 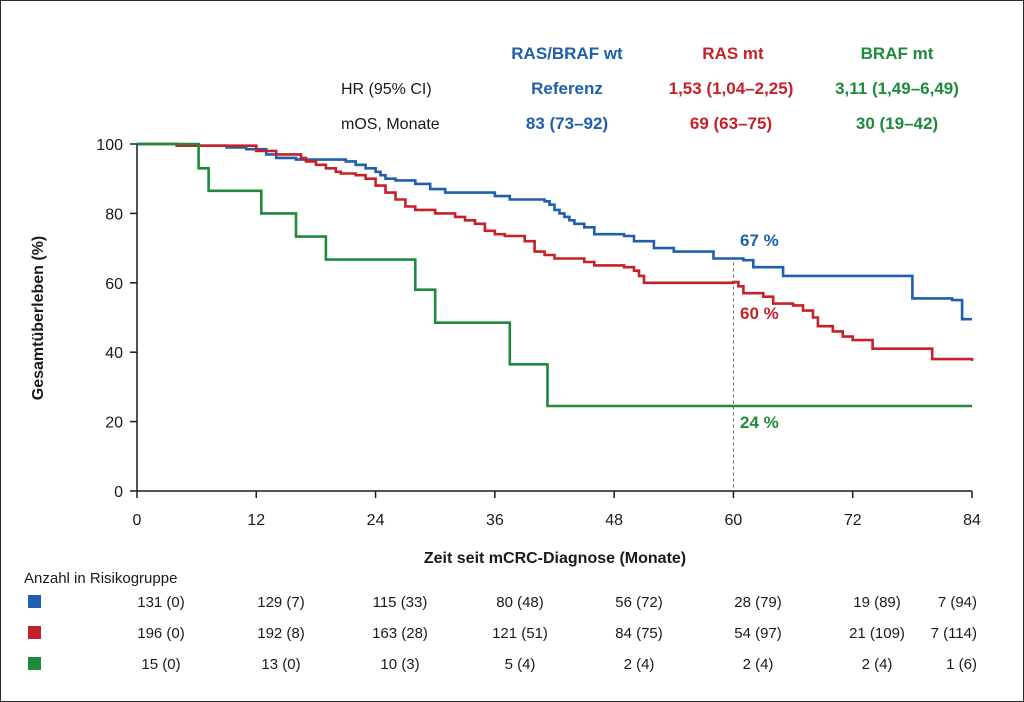 What do you see at coordinates (118, 492) in the screenshot?
I see `y-tick-label: 0` at bounding box center [118, 492].